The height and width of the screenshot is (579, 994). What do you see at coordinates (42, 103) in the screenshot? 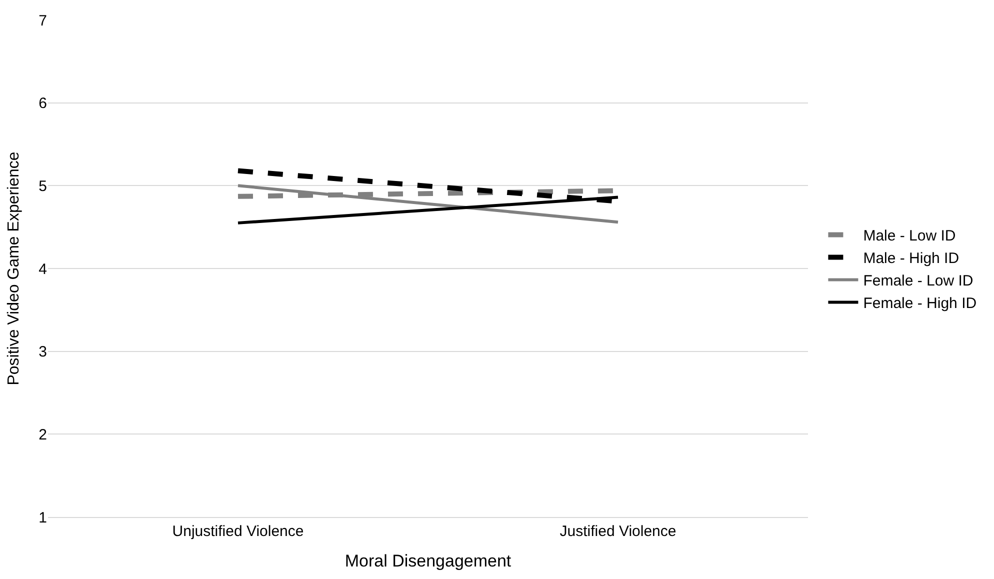
I see `y-tick-label: 6` at bounding box center [42, 103].